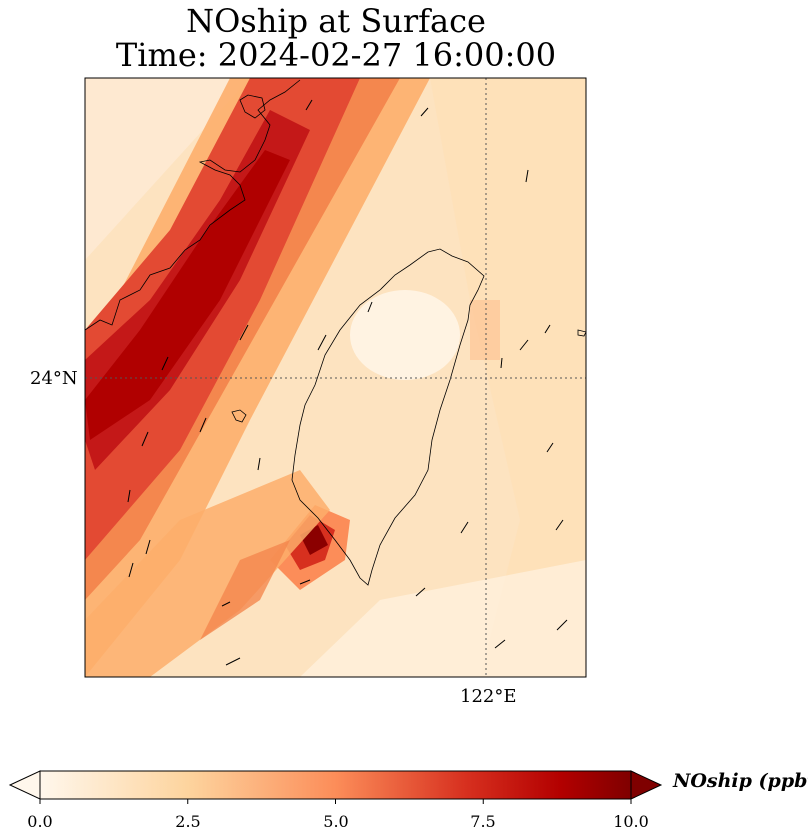  I want to click on penghu-islands, so click(239, 416).